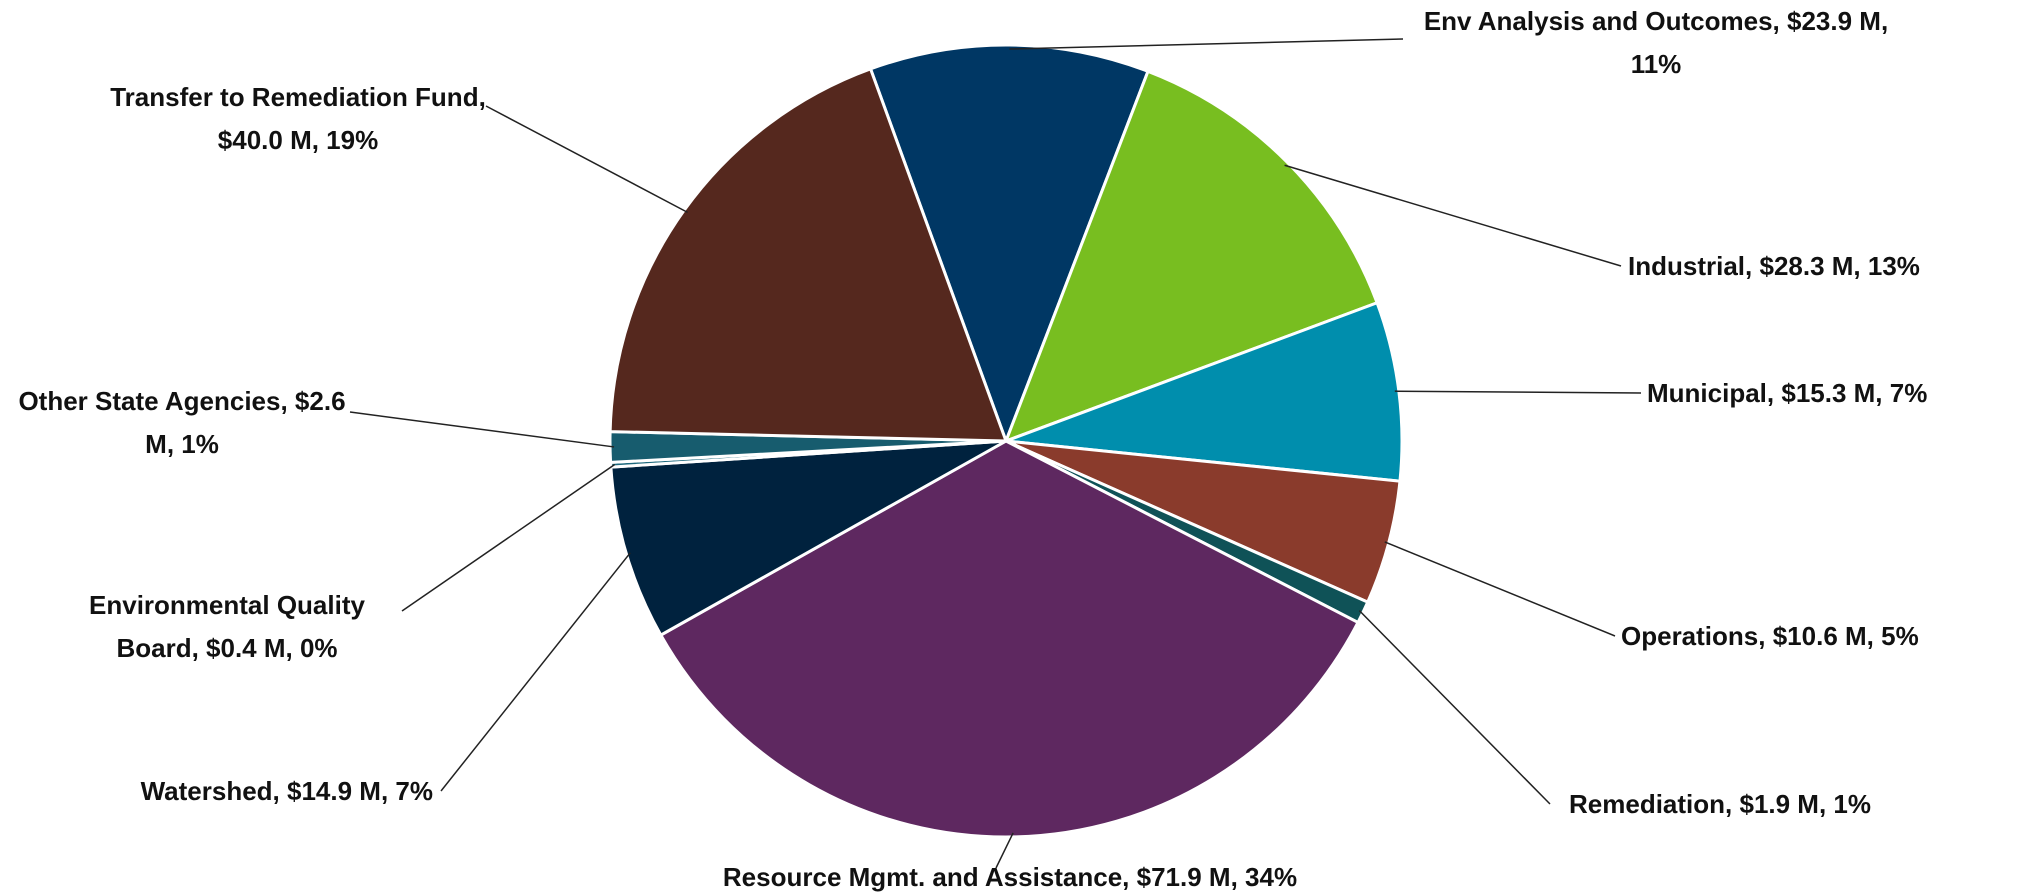  I want to click on category-label: Other State Agencies,, so click(153, 401).